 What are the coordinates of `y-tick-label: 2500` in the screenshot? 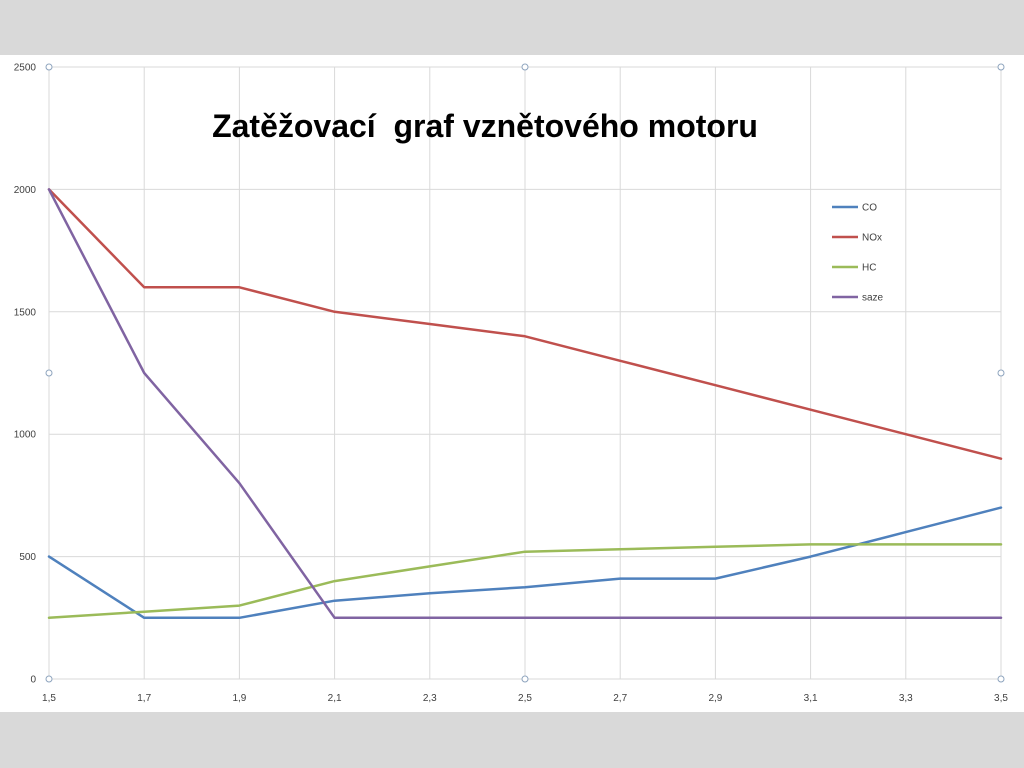 It's located at (25, 68).